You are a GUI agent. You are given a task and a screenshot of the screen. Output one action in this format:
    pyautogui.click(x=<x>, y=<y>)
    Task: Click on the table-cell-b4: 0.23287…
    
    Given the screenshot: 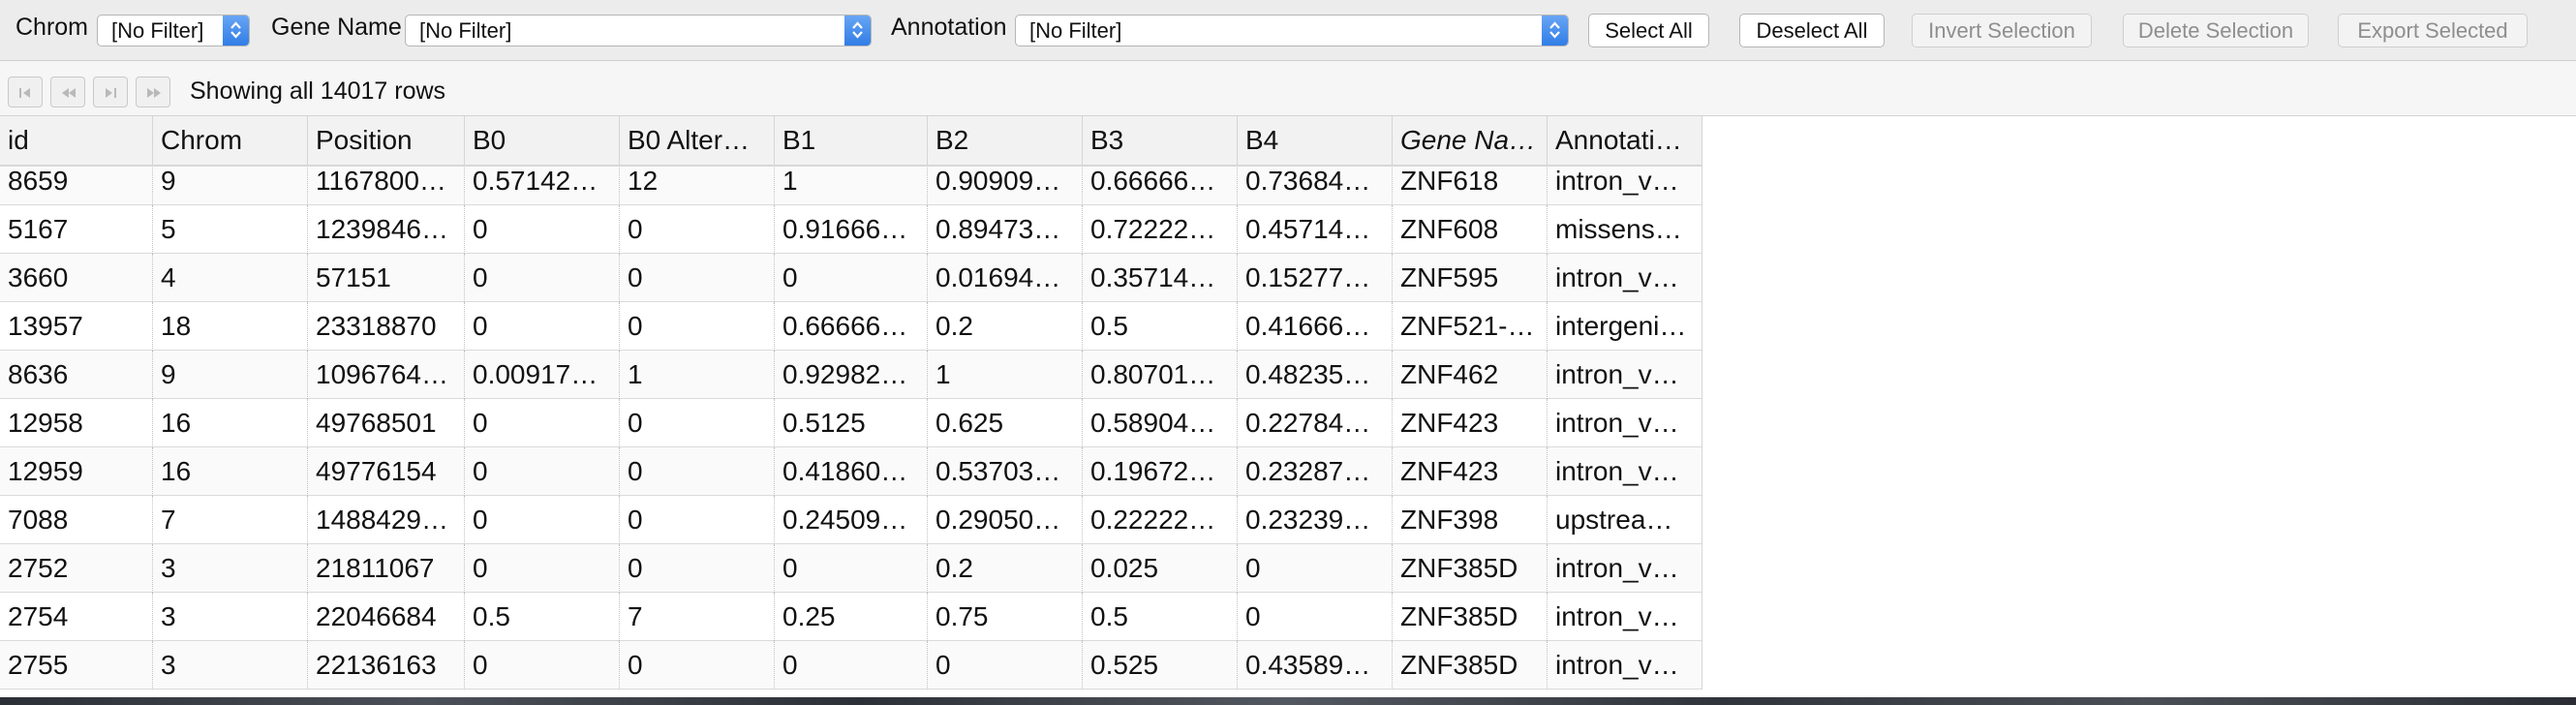 What is the action you would take?
    pyautogui.click(x=1315, y=471)
    